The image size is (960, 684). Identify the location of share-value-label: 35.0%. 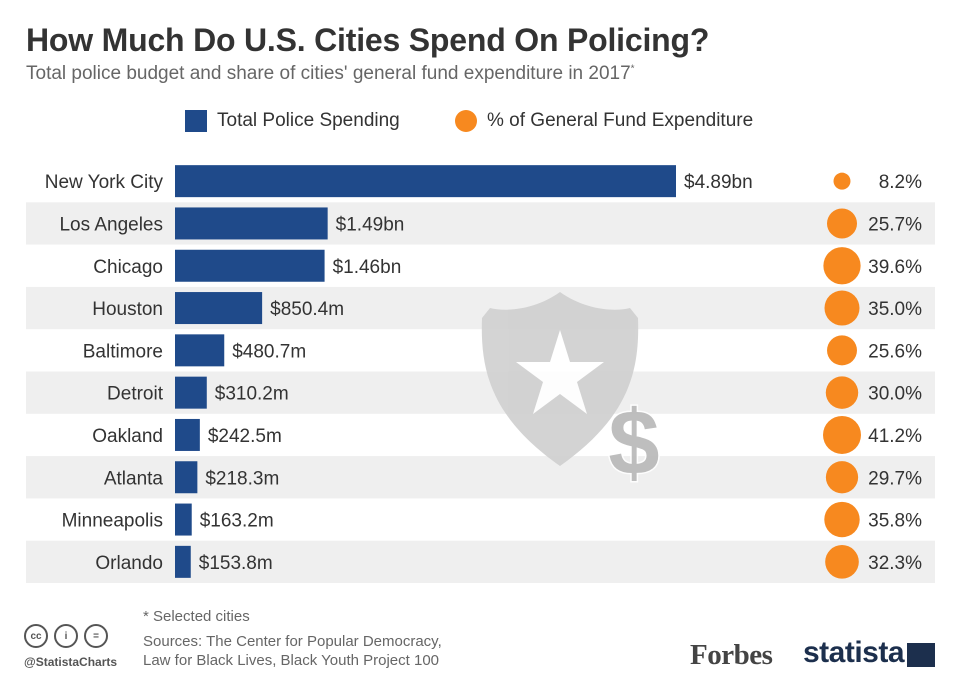
(895, 309).